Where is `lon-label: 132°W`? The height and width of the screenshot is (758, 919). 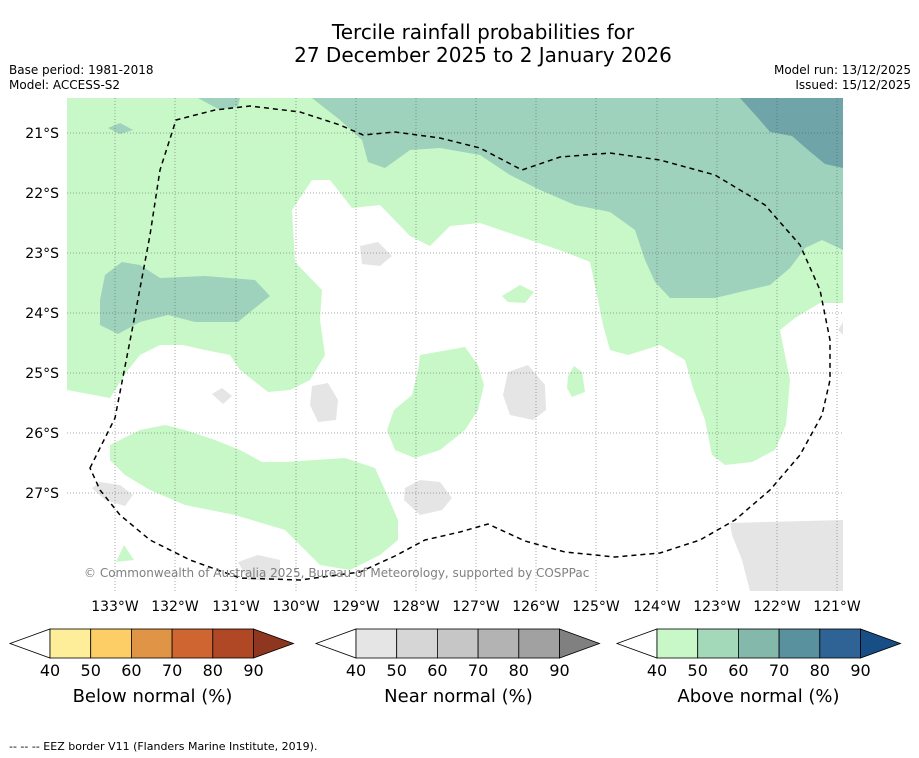 lon-label: 132°W is located at coordinates (175, 607).